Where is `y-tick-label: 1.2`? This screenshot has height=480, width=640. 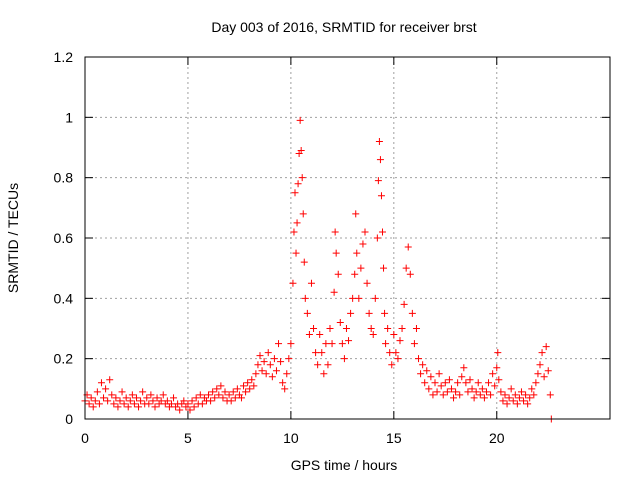
y-tick-label: 1.2 is located at coordinates (64, 57).